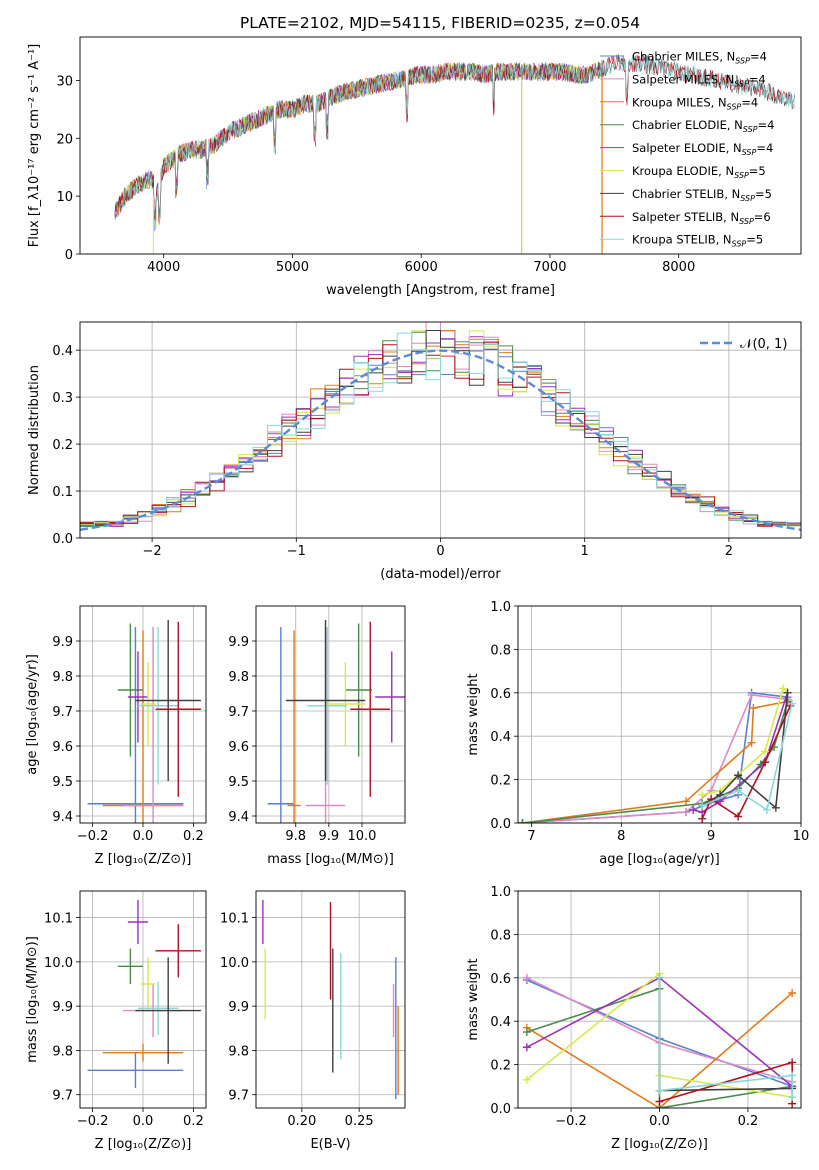 This screenshot has height=1170, width=819. I want to click on x-axis-label: mass [log₁₀(M/M⊙)], so click(330, 859).